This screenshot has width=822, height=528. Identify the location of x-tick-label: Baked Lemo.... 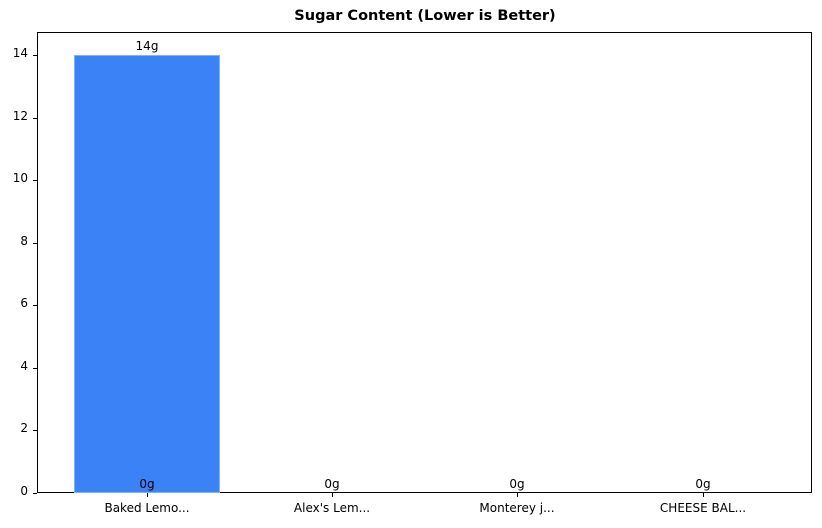
(147, 508).